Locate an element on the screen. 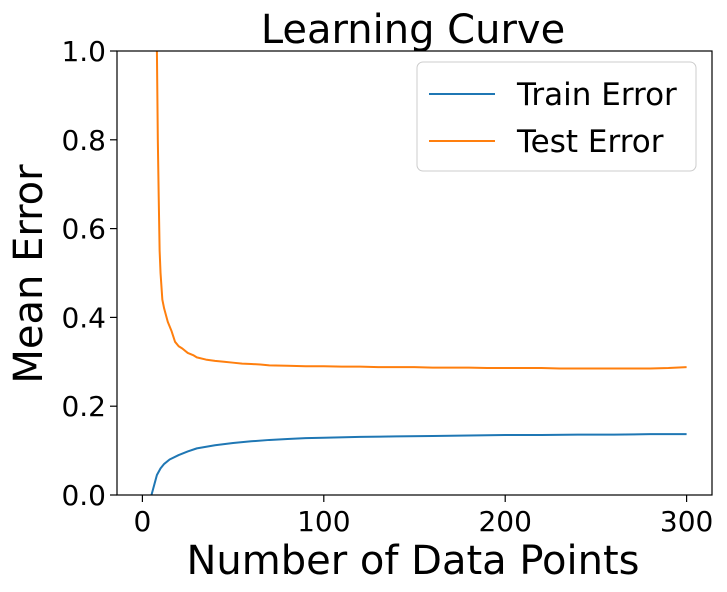  legend-box is located at coordinates (556, 116).